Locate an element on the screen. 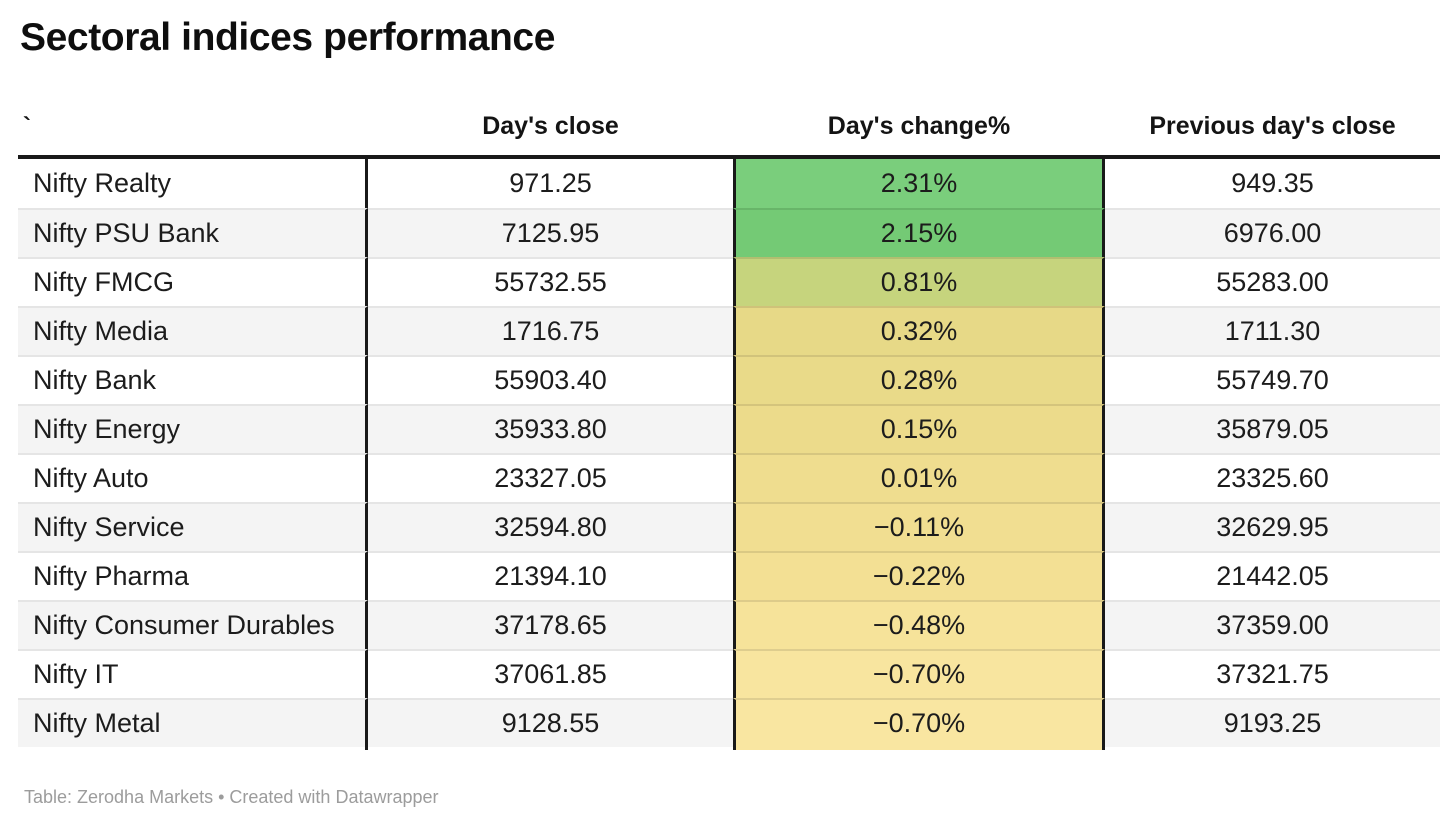 This screenshot has height=828, width=1456. row-label-cell: Nifty Energy is located at coordinates (193, 428).